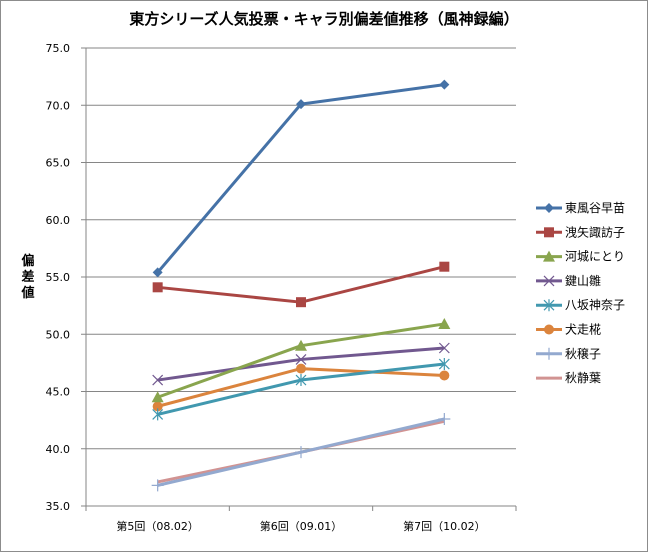 This screenshot has width=648, height=552. What do you see at coordinates (58, 392) in the screenshot?
I see `y-tick-label: 45.0` at bounding box center [58, 392].